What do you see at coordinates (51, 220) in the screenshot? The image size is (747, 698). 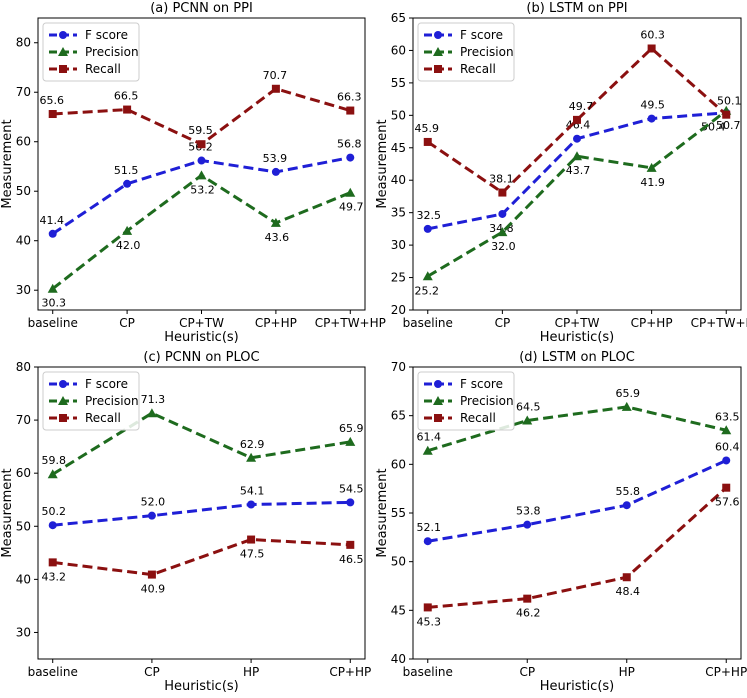 I see `data-label: 41.4` at bounding box center [51, 220].